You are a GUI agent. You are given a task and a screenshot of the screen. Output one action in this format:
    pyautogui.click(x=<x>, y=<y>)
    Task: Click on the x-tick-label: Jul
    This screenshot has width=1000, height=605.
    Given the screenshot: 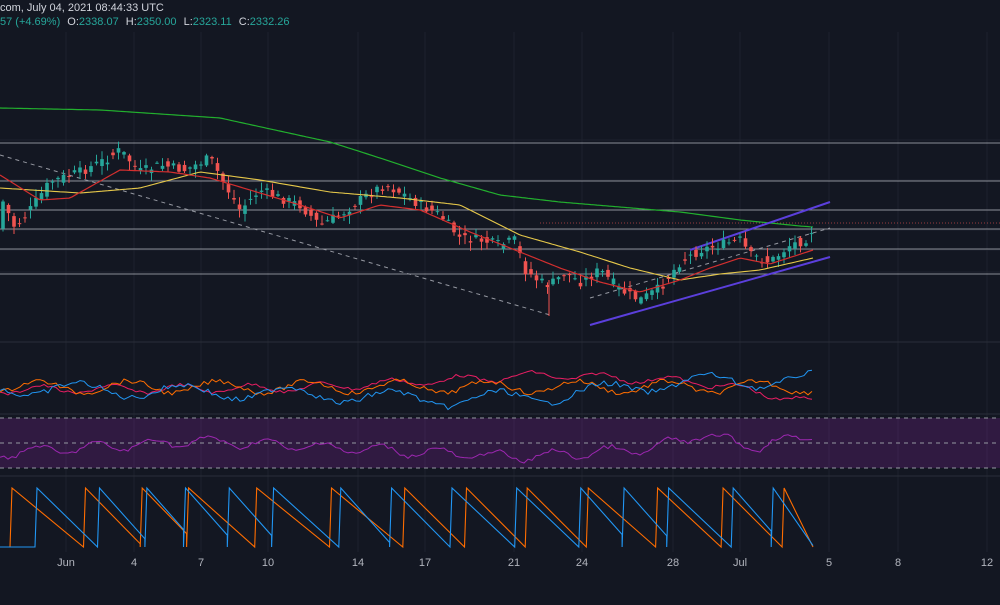 What is the action you would take?
    pyautogui.click(x=740, y=563)
    